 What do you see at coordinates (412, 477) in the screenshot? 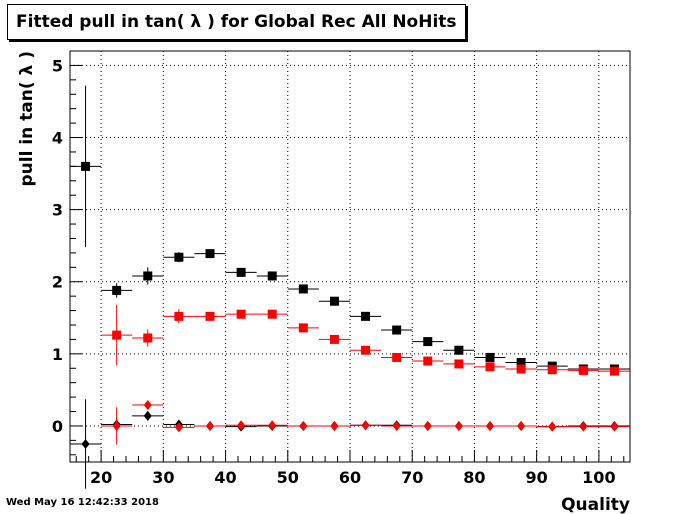
I see `x-tick-label: 70` at bounding box center [412, 477].